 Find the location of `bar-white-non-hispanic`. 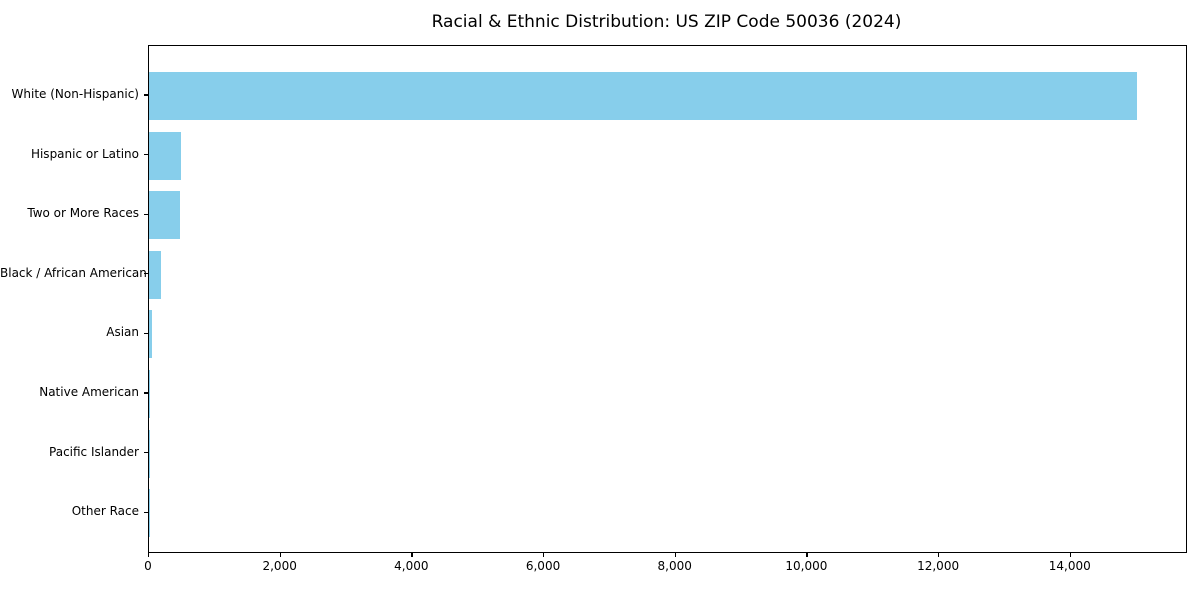

bar-white-non-hispanic is located at coordinates (643, 96).